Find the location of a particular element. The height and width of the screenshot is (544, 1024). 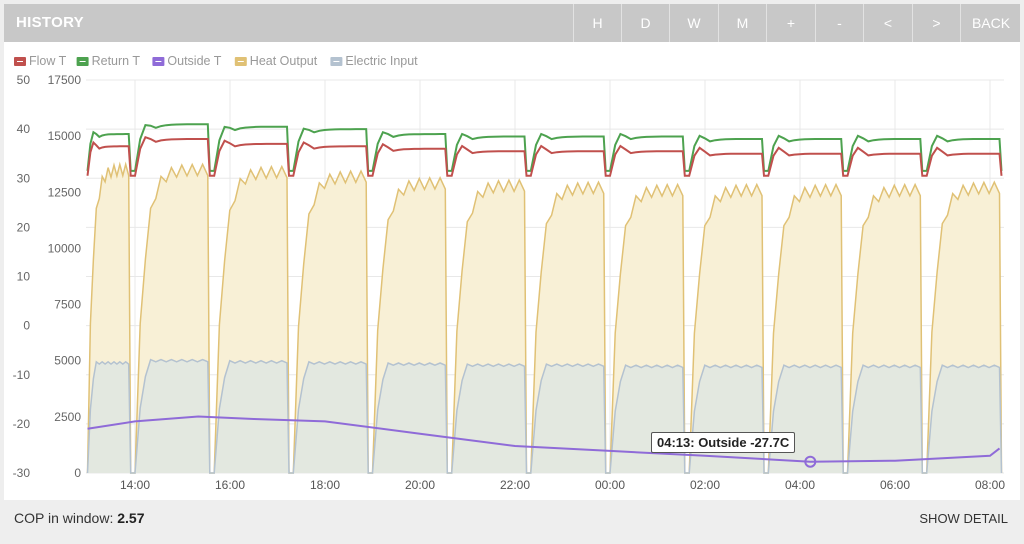

return-temp-line is located at coordinates (544, 147).